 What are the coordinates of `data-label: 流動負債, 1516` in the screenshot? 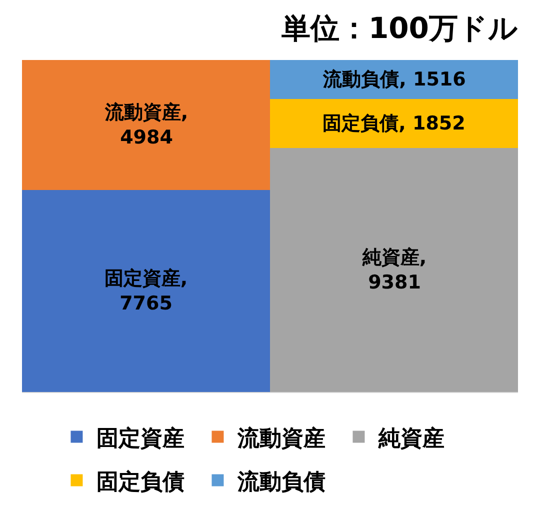 It's located at (394, 79).